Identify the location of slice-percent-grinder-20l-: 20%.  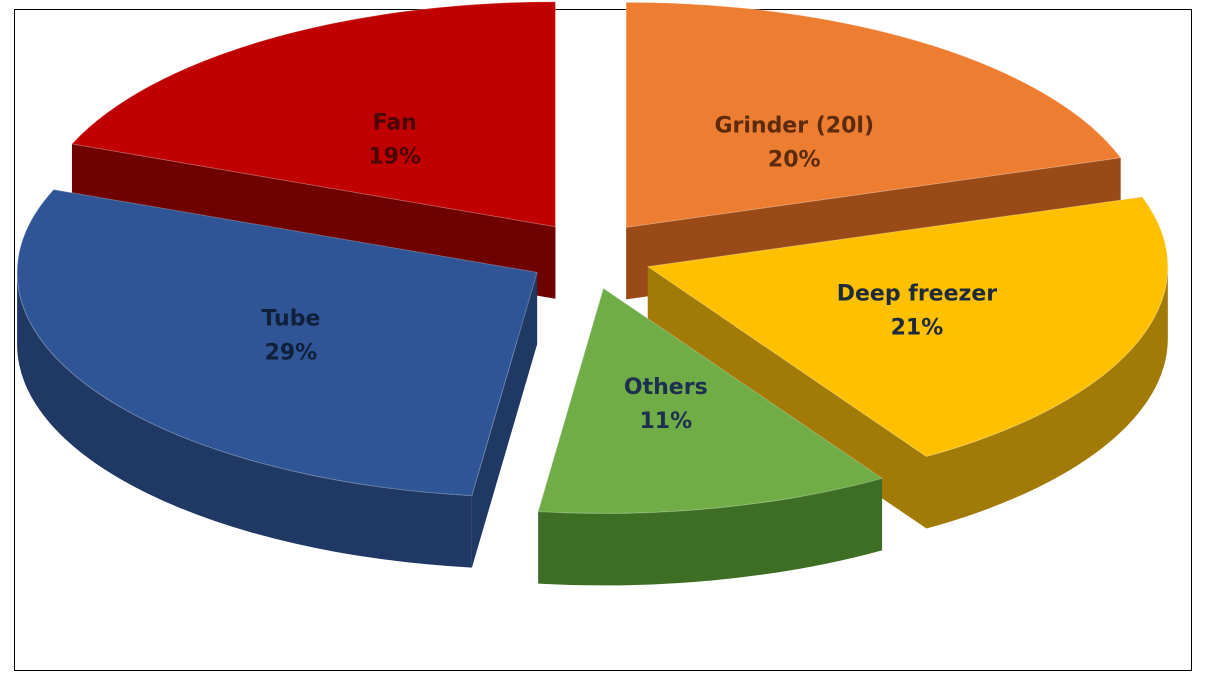
(794, 159).